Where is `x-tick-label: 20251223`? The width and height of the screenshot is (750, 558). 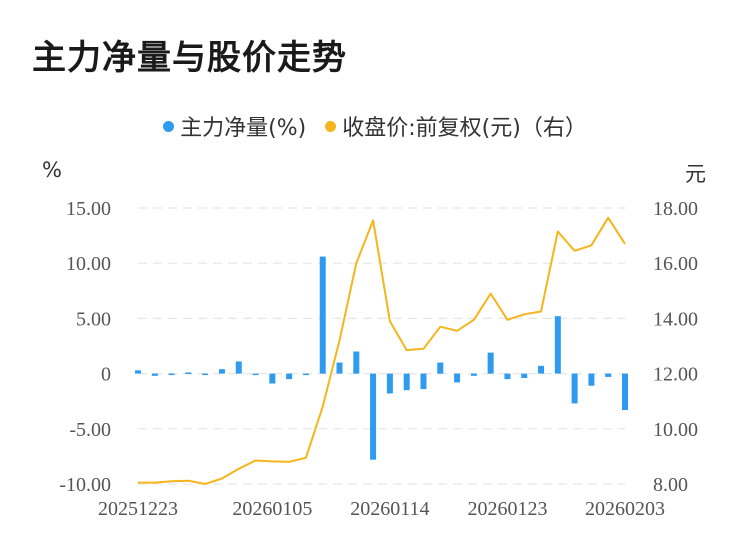 x-tick-label: 20251223 is located at coordinates (138, 509).